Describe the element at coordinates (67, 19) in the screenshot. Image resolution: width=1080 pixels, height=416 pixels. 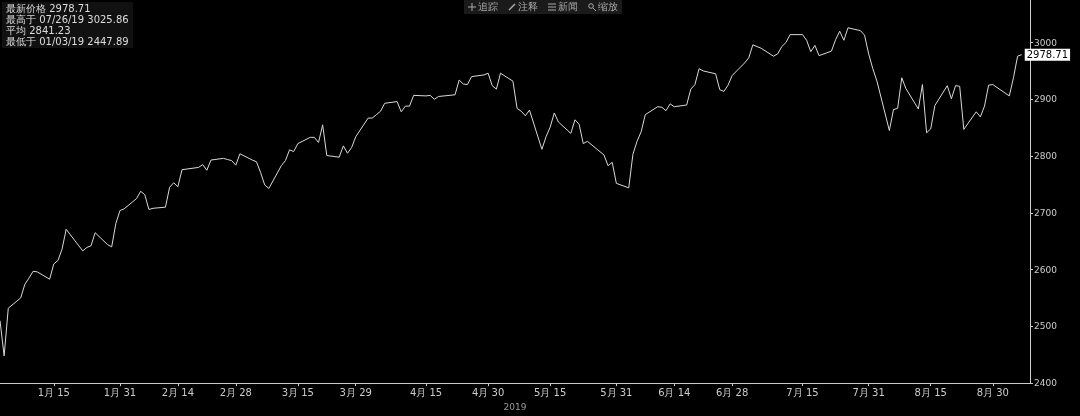
I see `annotation: 最高于 07/26/19 3025.86` at that location.